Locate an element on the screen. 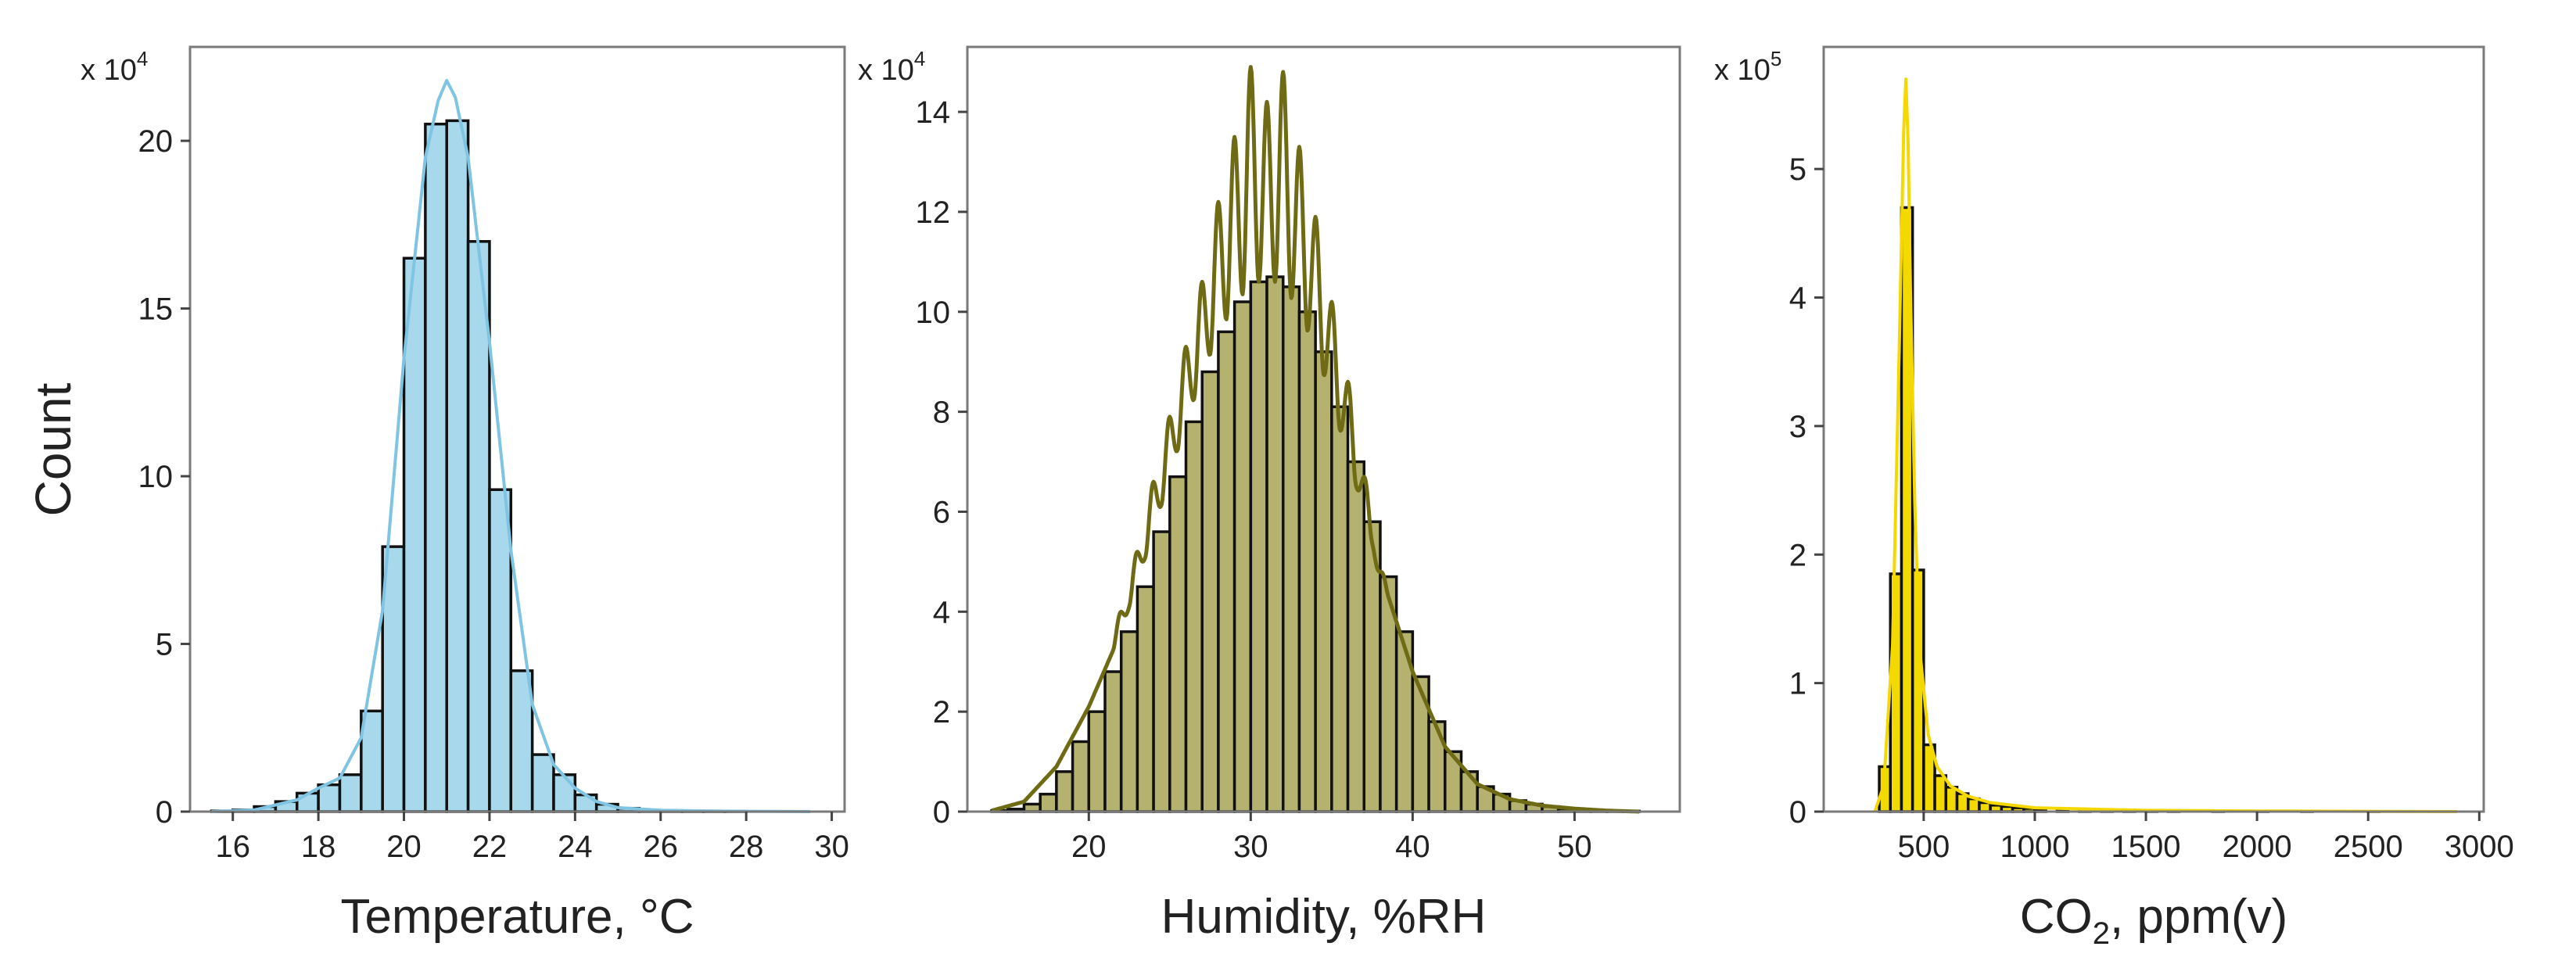 The width and height of the screenshot is (2576, 968). temperature-x-tick-label: 22 is located at coordinates (490, 847).